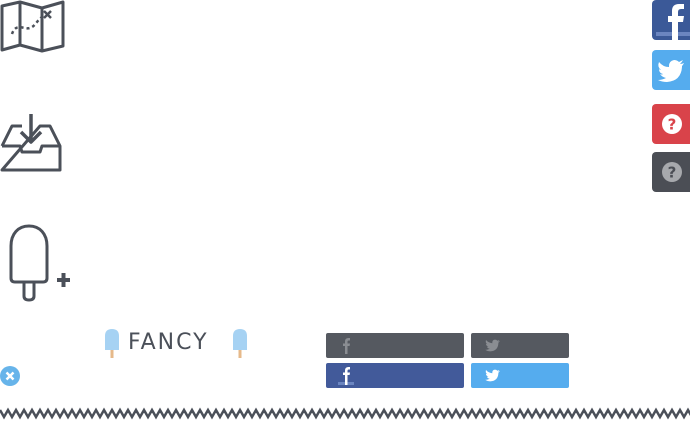 This screenshot has height=425, width=690. What do you see at coordinates (31, 142) in the screenshot?
I see `inbox-download-icon` at bounding box center [31, 142].